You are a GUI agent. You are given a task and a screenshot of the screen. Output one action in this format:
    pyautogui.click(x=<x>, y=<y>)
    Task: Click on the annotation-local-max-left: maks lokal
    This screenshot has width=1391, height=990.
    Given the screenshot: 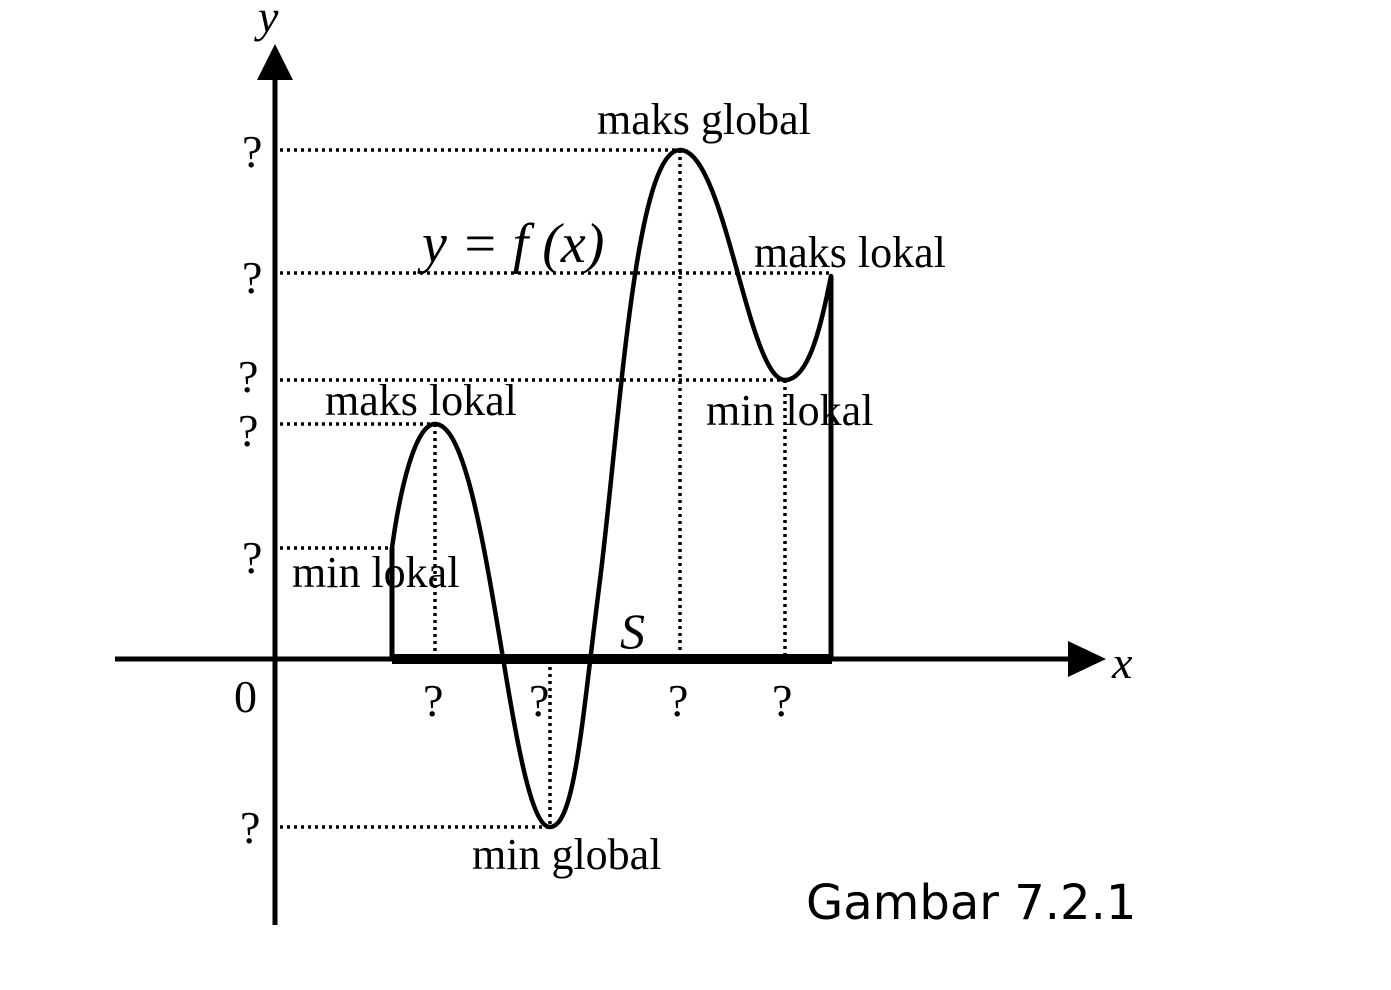 What is the action you would take?
    pyautogui.click(x=421, y=400)
    